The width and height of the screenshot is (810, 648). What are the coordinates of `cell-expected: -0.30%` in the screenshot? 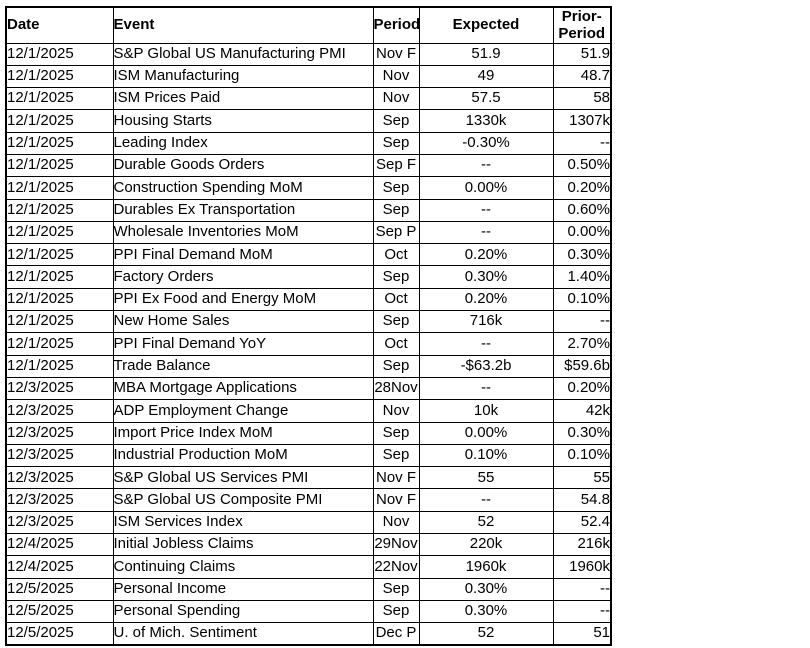 It's located at (486, 143).